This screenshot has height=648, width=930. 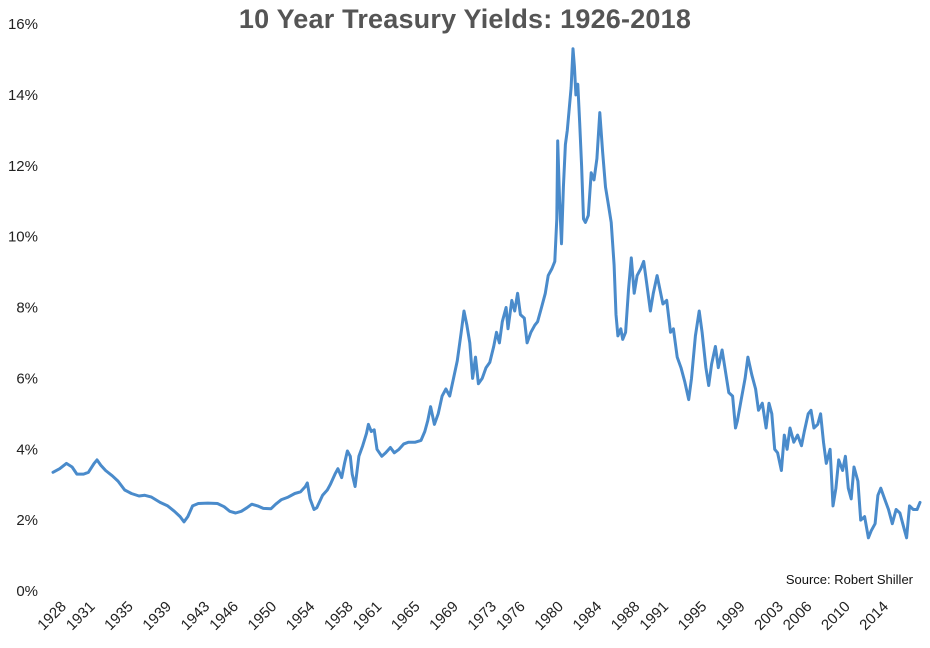 I want to click on y-tick-label: 6%, so click(x=27, y=378).